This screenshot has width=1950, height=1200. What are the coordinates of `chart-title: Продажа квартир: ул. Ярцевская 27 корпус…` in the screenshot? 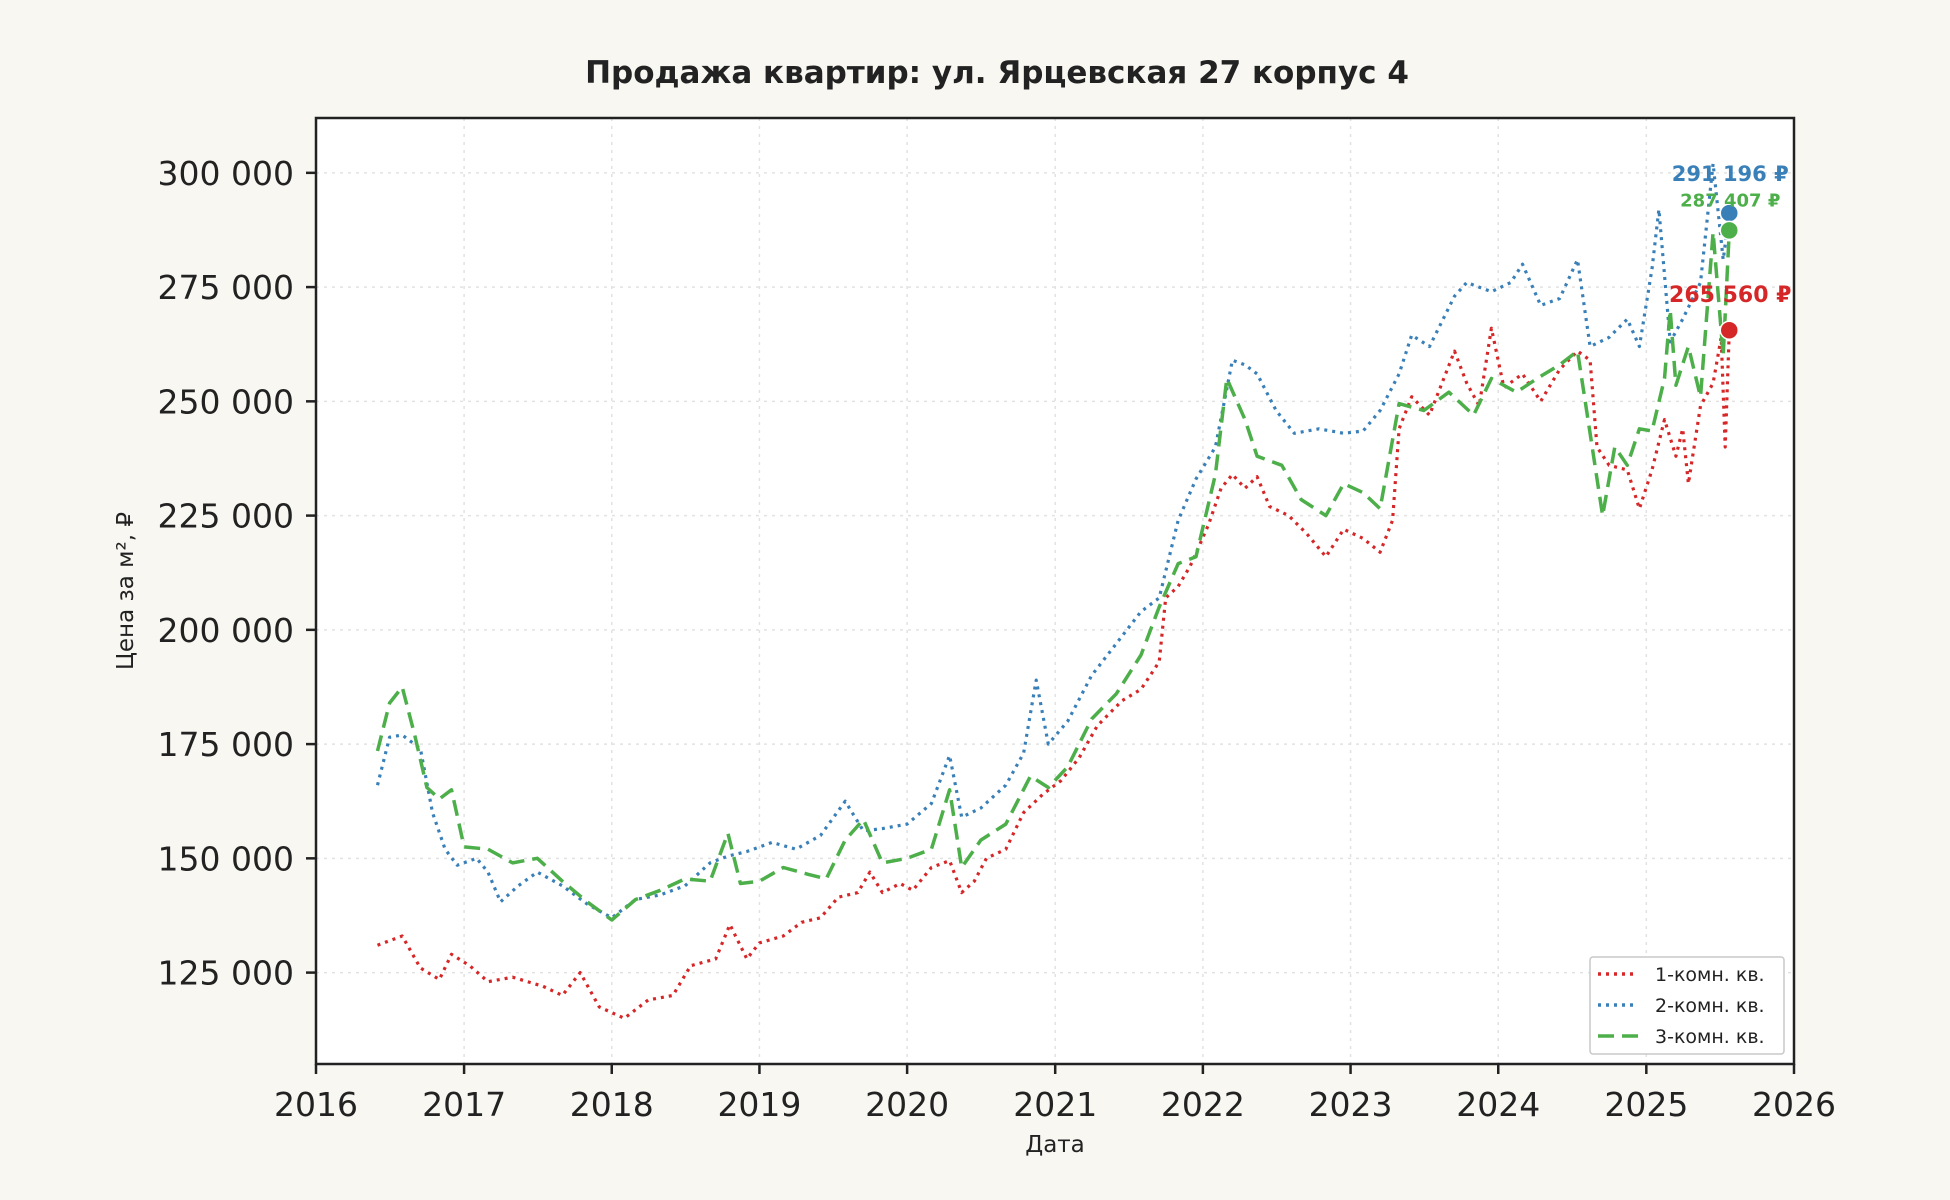 It's located at (997, 73).